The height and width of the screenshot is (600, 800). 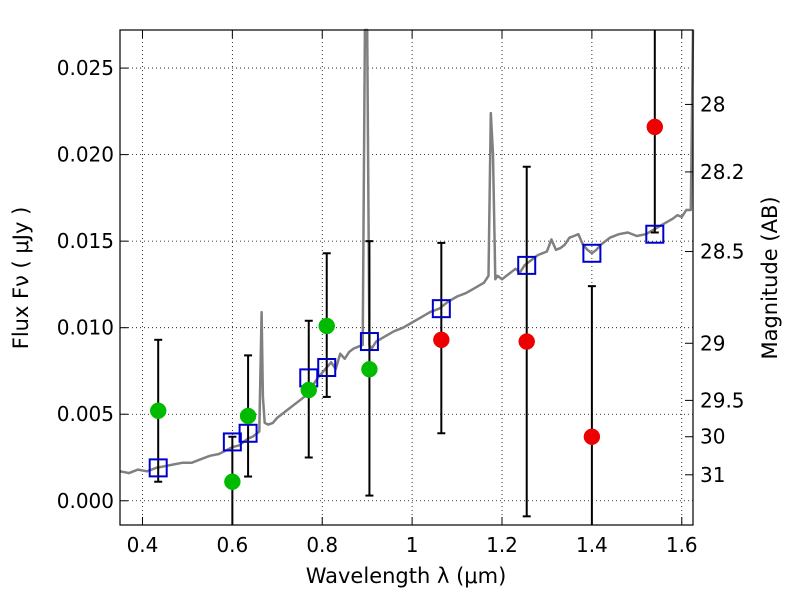 What do you see at coordinates (412, 545) in the screenshot?
I see `x-tick-label: 1` at bounding box center [412, 545].